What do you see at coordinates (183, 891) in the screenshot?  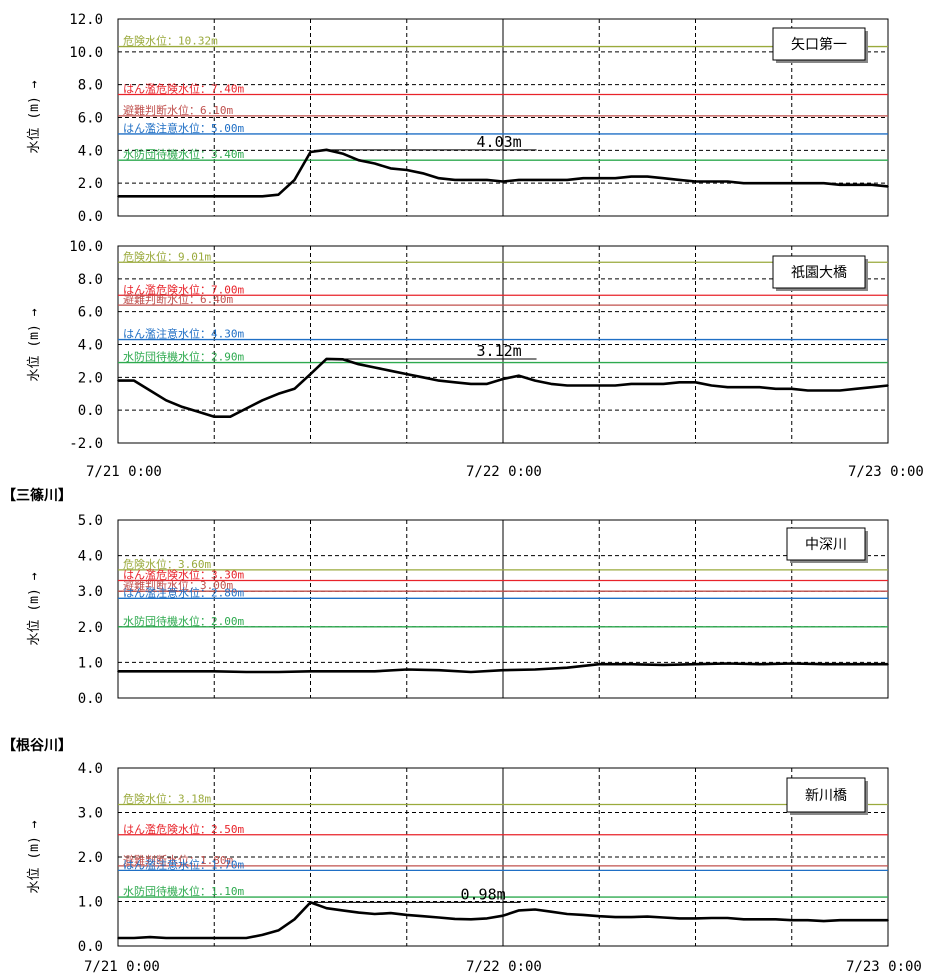 I see `threshold-label: 水防団待機水位：1.10m` at bounding box center [183, 891].